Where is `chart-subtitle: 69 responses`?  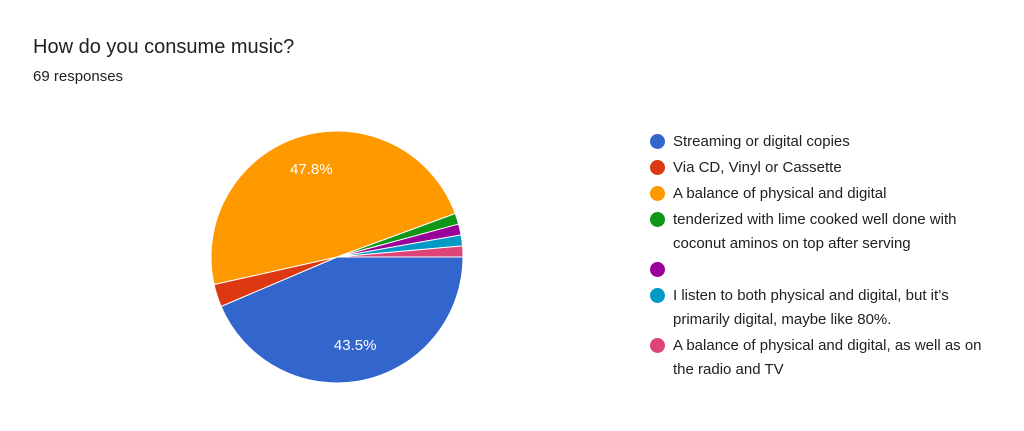
chart-subtitle: 69 responses is located at coordinates (78, 76).